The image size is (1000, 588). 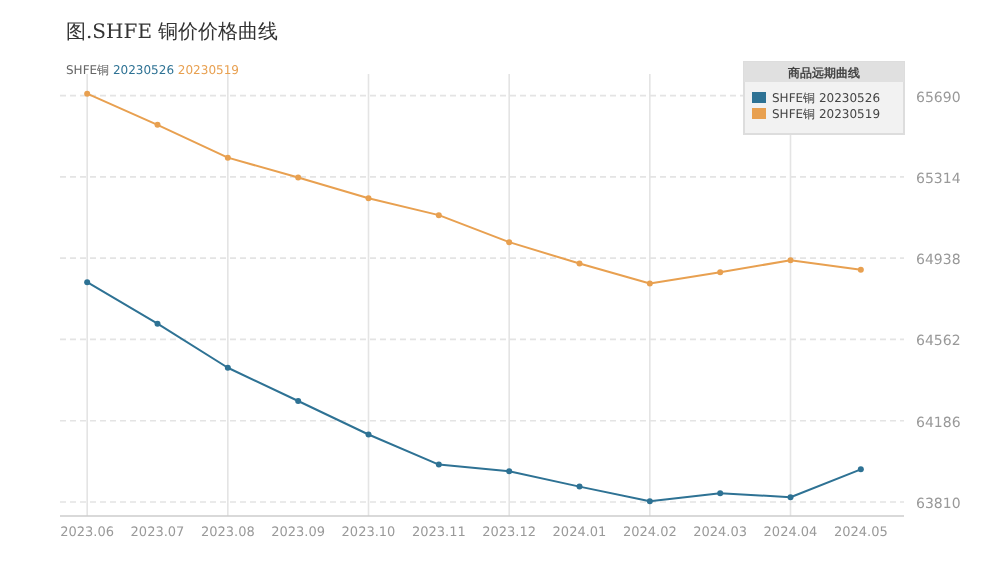 What do you see at coordinates (172, 32) in the screenshot?
I see `chart-title: 图.SHFE 铜价价格曲线` at bounding box center [172, 32].